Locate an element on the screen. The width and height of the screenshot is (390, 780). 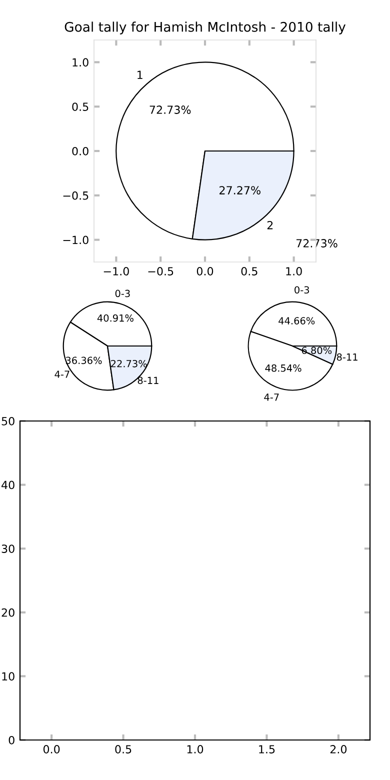
data-label: 44.66% is located at coordinates (296, 320).